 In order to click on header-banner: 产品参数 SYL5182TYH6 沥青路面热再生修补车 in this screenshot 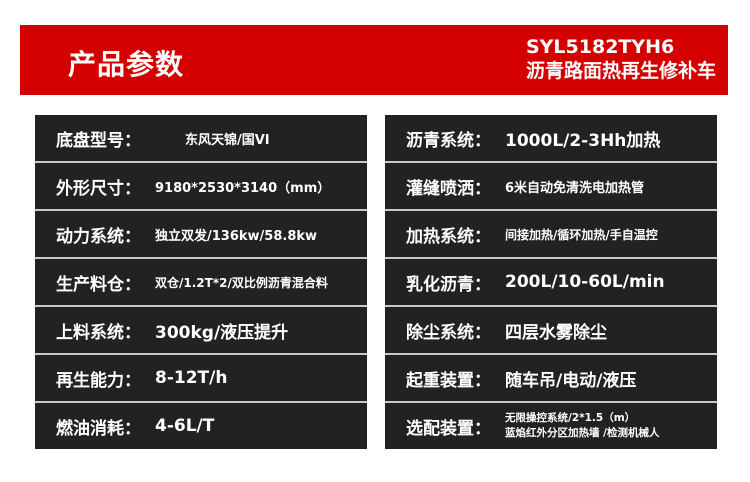, I will do `click(374, 60)`.